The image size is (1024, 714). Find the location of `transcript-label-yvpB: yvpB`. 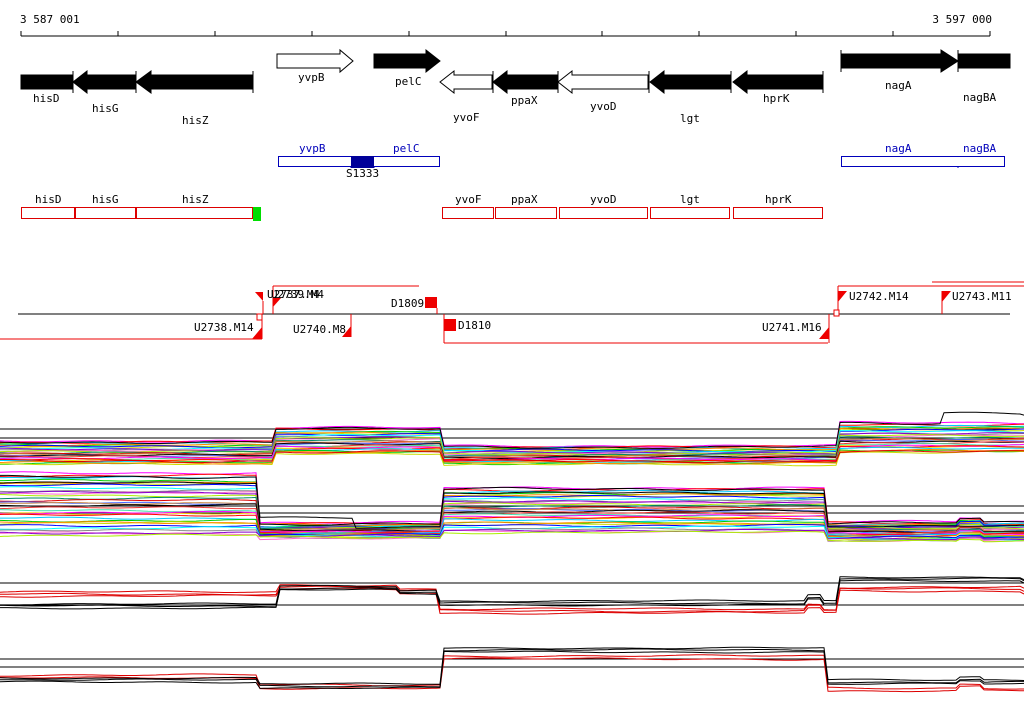

transcript-label-yvpB: yvpB is located at coordinates (312, 148).